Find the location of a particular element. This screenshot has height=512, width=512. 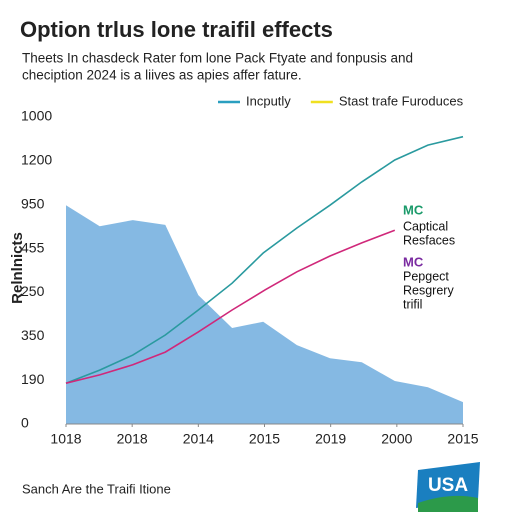

logo: USA is located at coordinates (448, 487).